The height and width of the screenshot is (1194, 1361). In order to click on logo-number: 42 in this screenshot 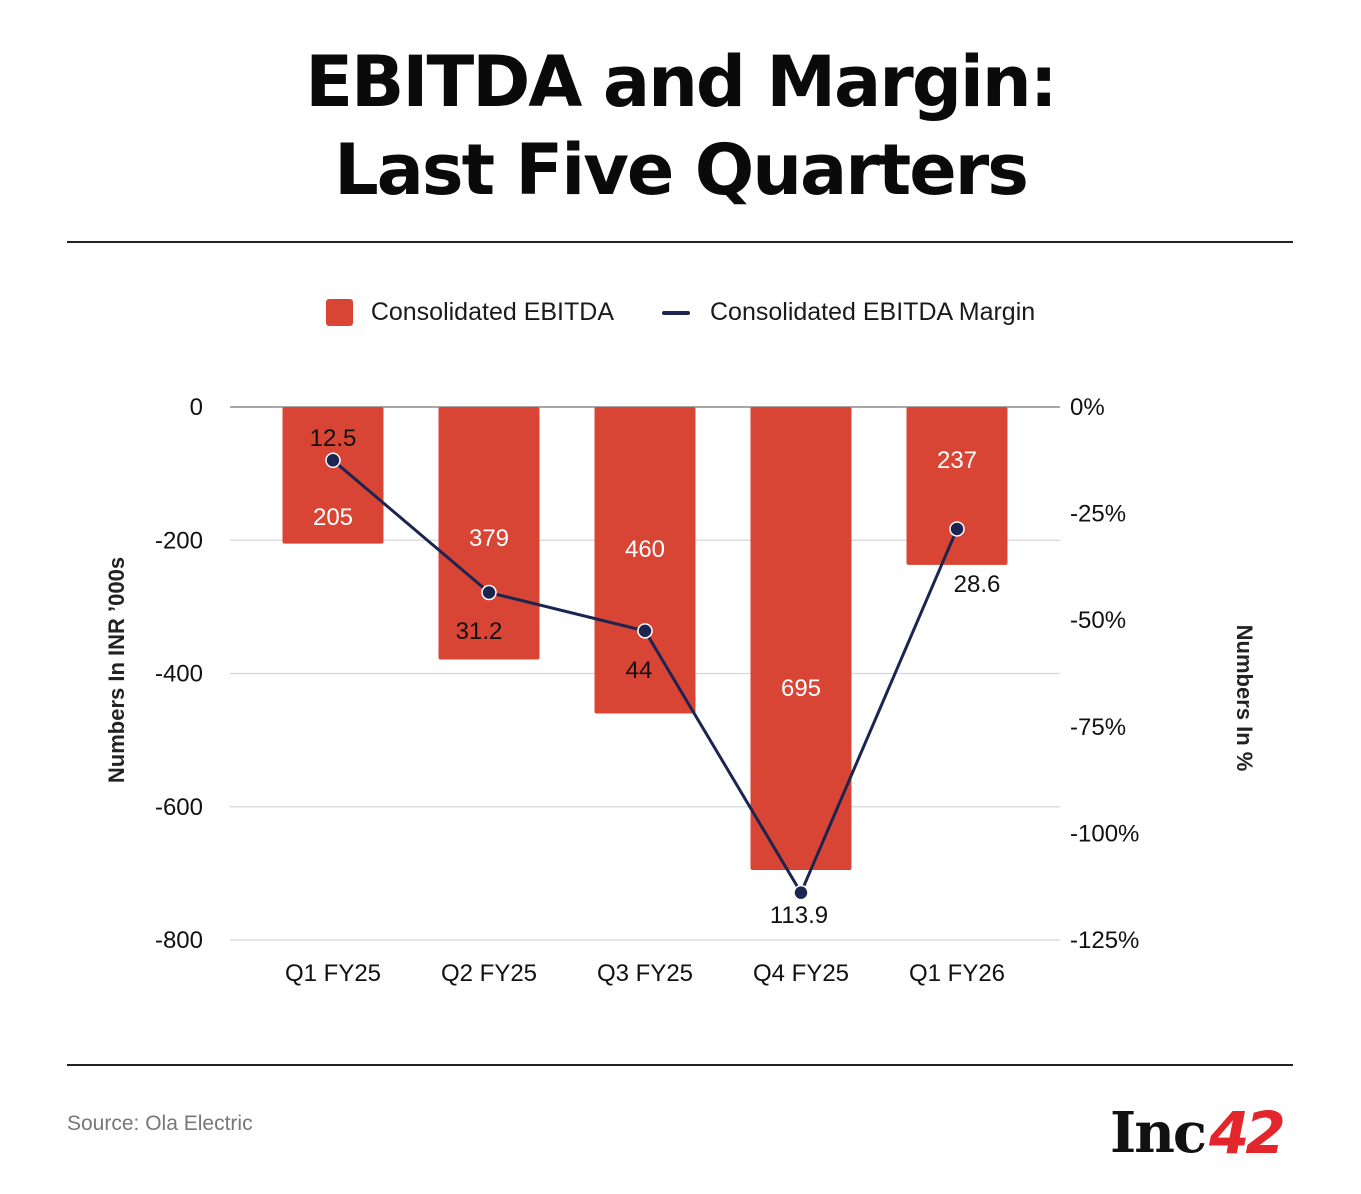, I will do `click(1247, 1133)`.